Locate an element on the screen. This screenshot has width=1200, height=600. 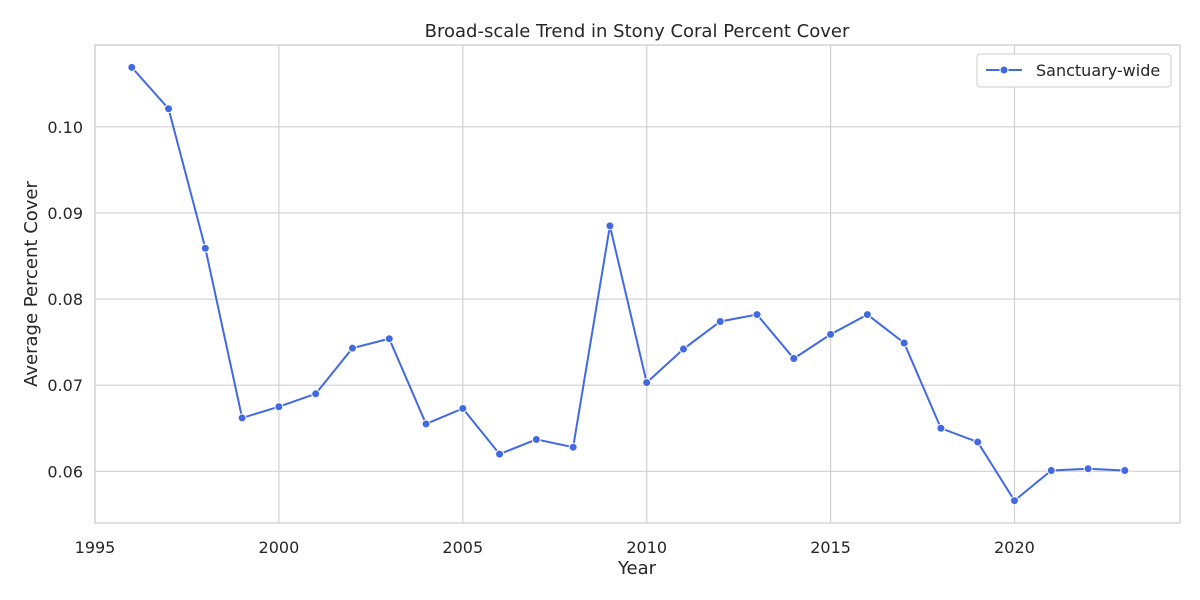
legend-box is located at coordinates (1074, 70).